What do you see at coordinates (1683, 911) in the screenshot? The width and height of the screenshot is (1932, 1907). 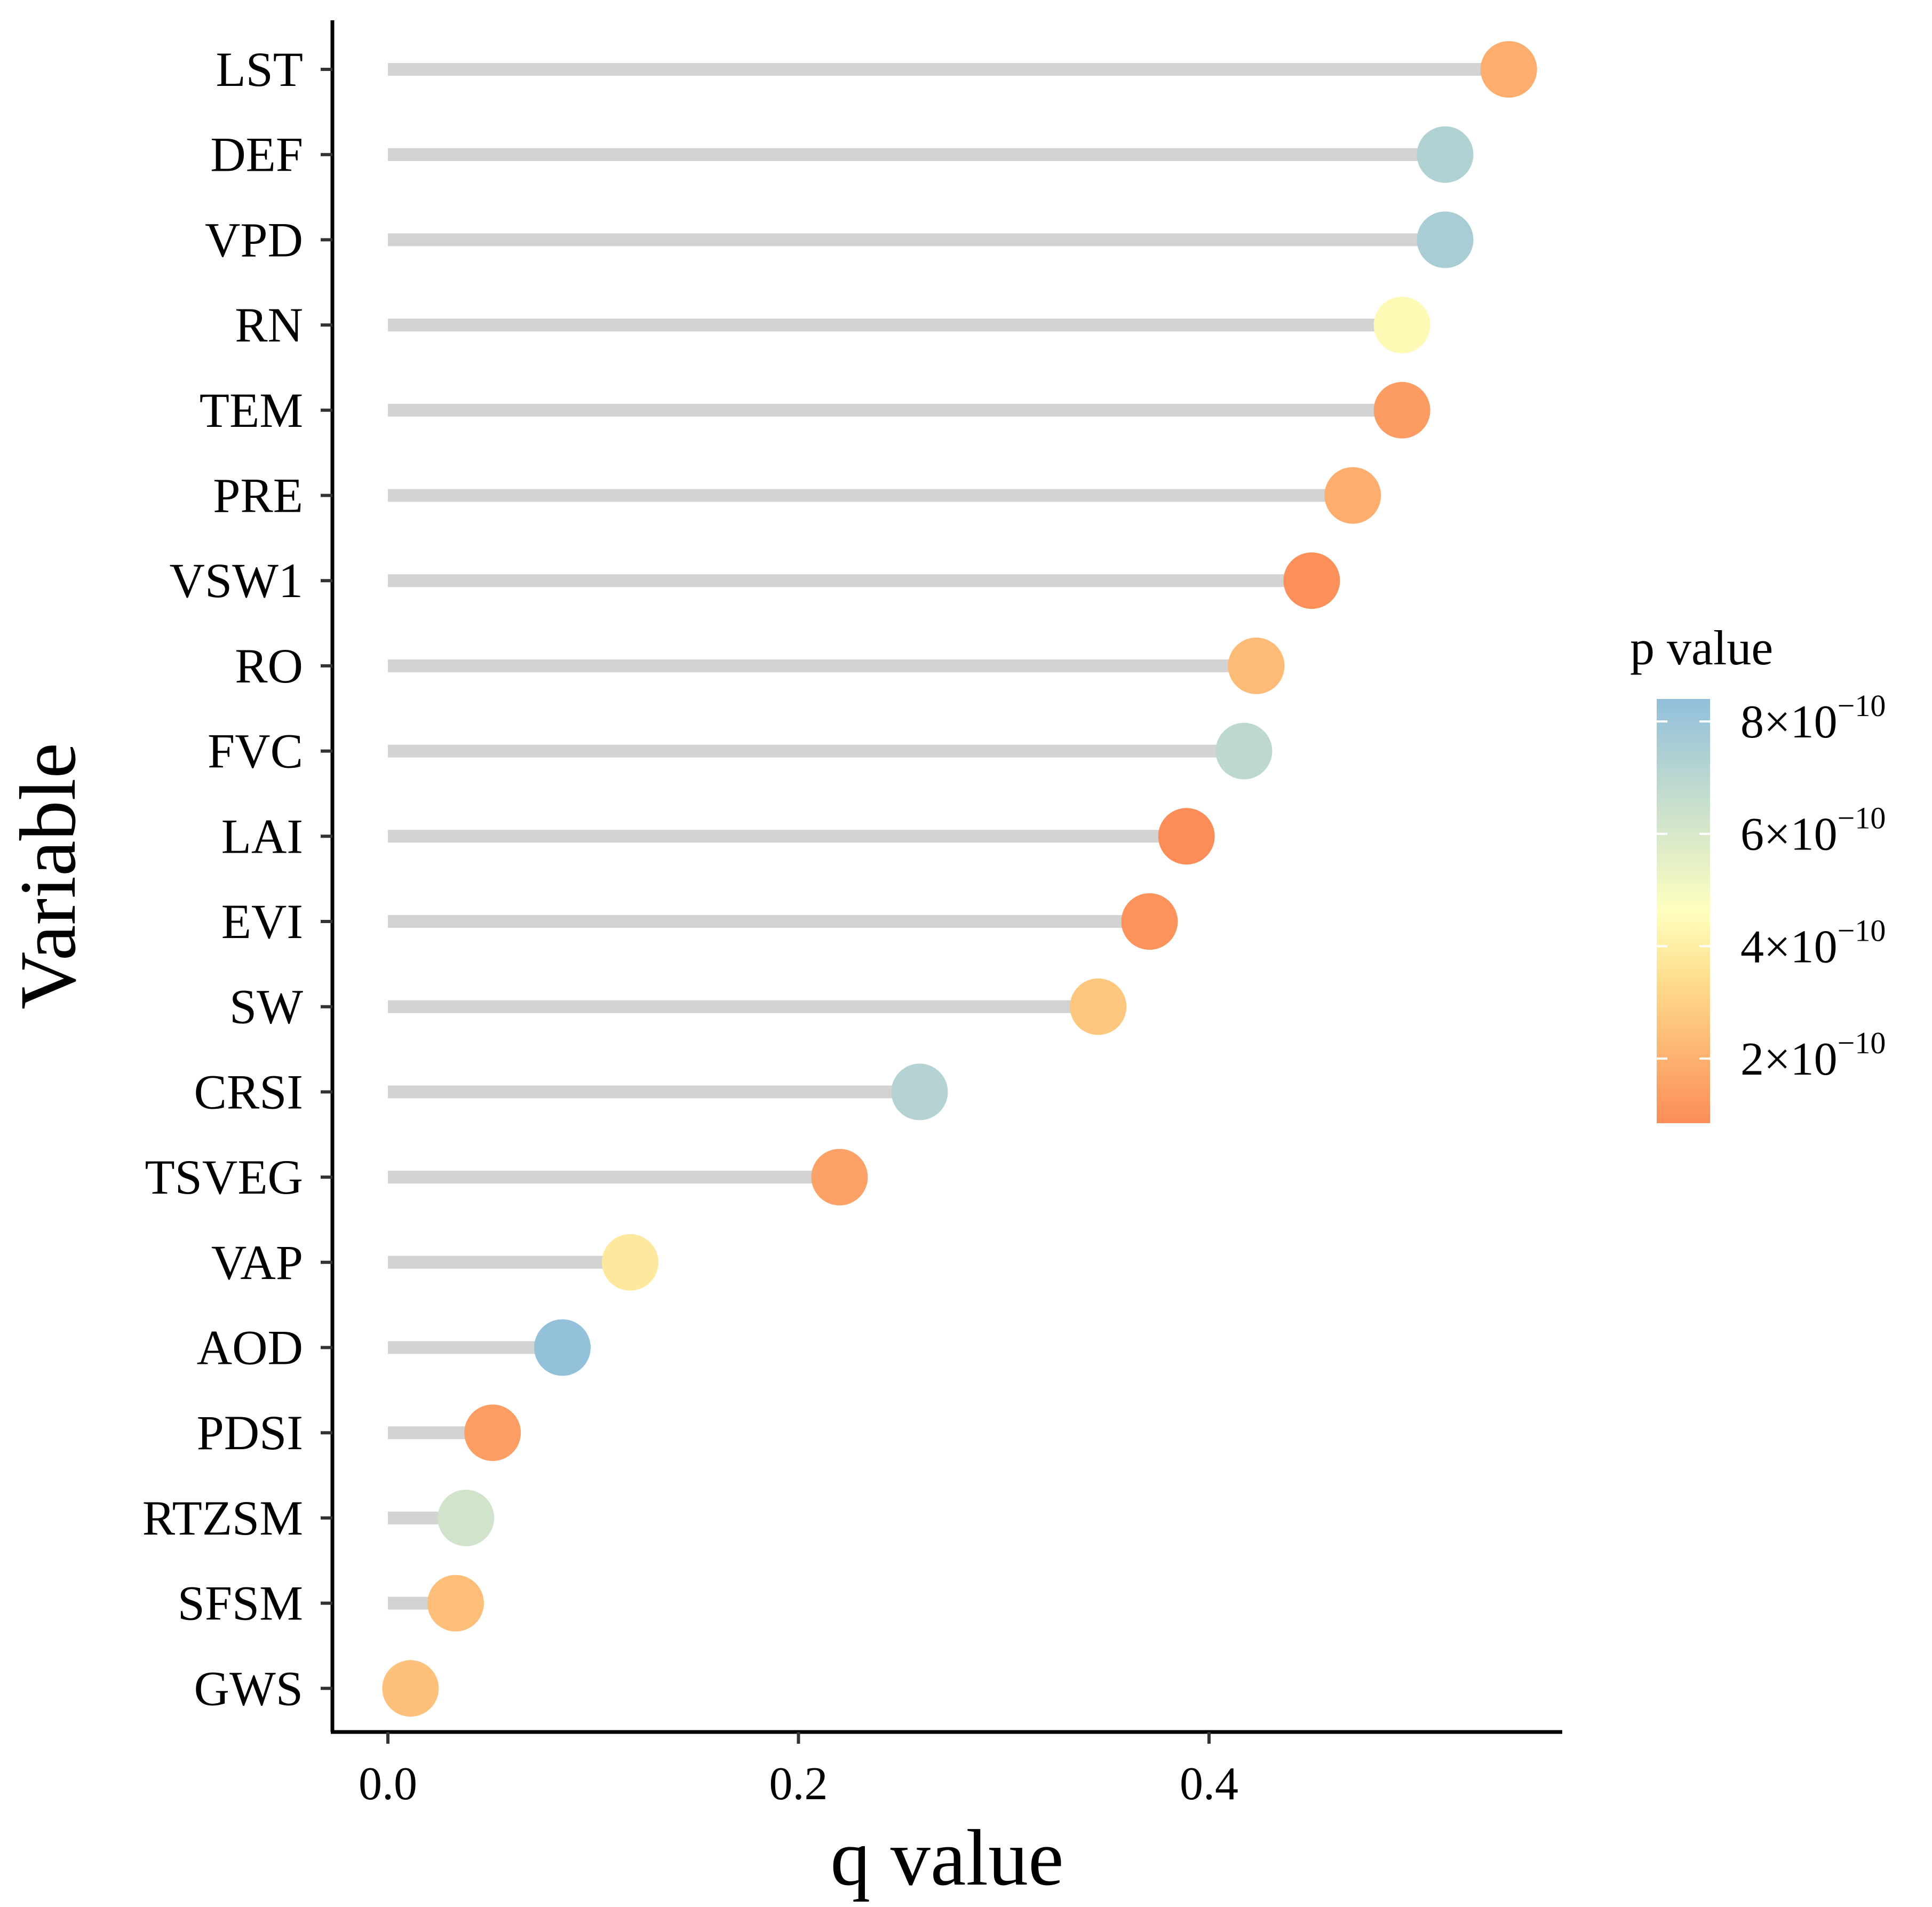 I see `legend-colorbar` at bounding box center [1683, 911].